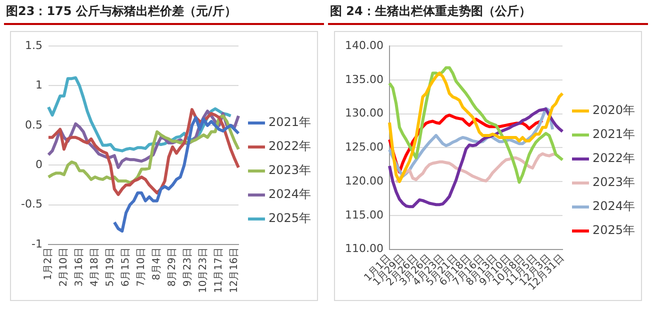  What do you see at coordinates (488, 12) in the screenshot?
I see `chart-title: 图 24：生猪出栏体重走势图（公斤）` at bounding box center [488, 12].